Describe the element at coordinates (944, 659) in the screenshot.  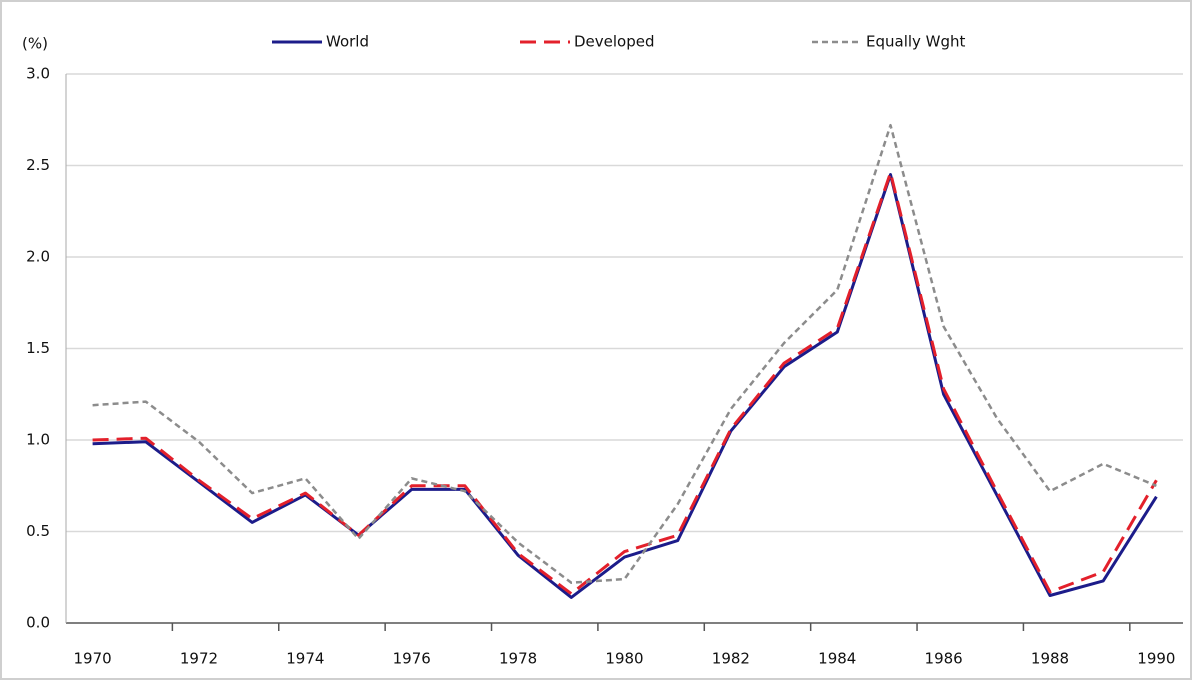
I see `x-tick-label: 1986` at that location.